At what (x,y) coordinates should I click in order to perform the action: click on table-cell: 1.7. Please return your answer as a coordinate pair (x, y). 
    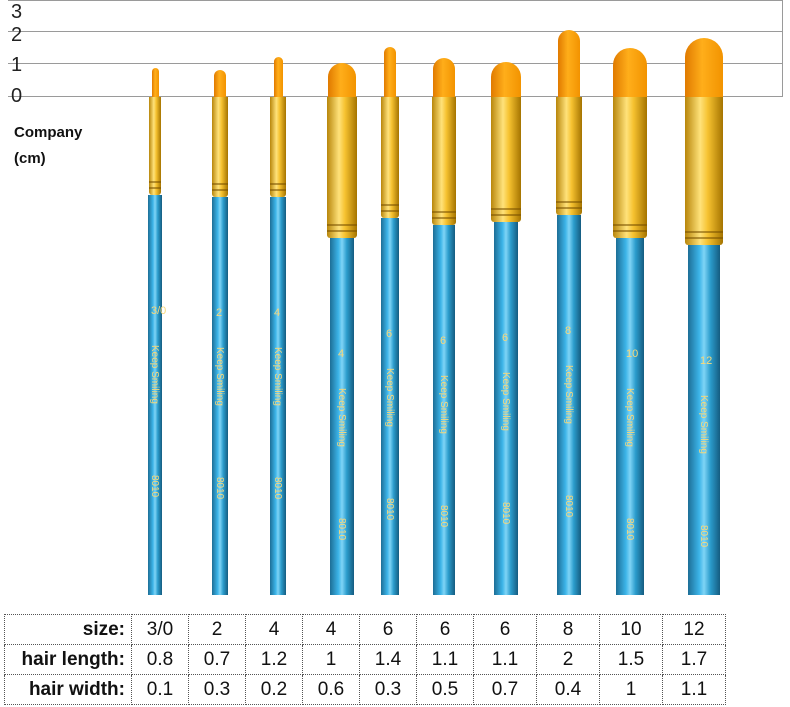
    Looking at the image, I should click on (694, 659).